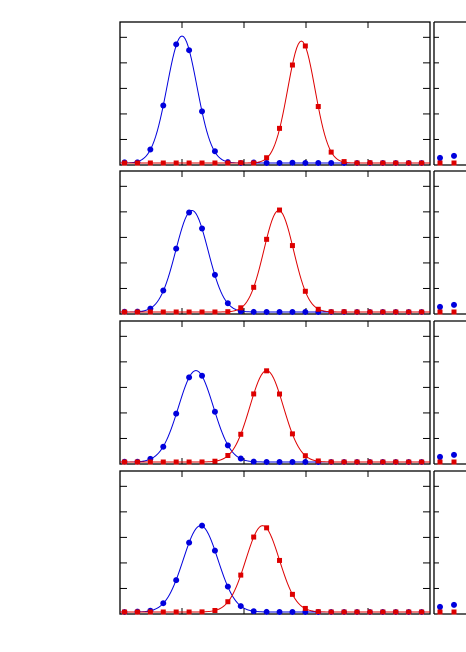 The height and width of the screenshot is (652, 466). What do you see at coordinates (440, 163) in the screenshot?
I see `panel-1-series-2-right-point` at bounding box center [440, 163].